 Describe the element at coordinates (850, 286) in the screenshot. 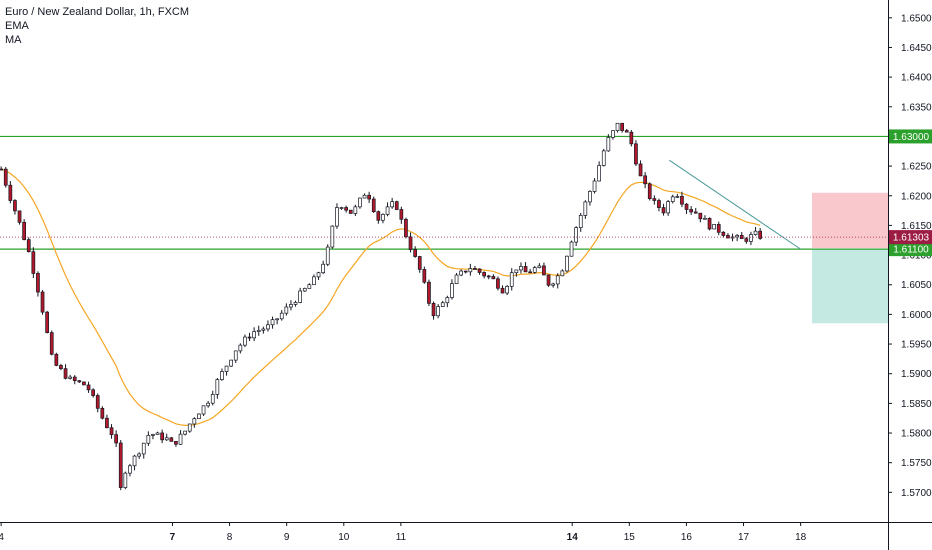

I see `take-profit-zone` at that location.